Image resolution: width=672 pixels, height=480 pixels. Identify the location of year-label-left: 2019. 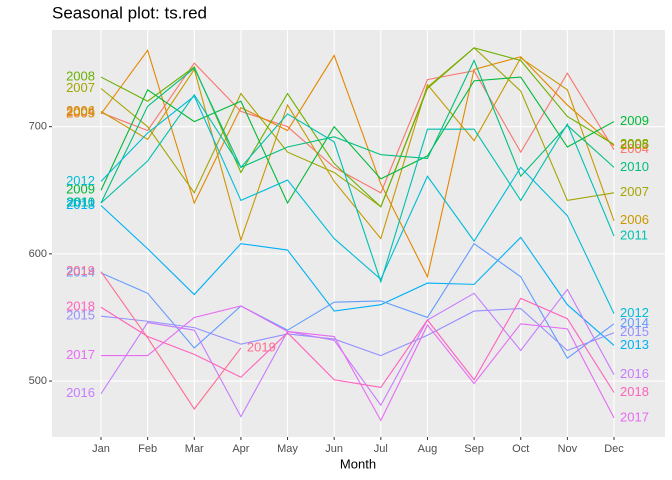
(80, 270).